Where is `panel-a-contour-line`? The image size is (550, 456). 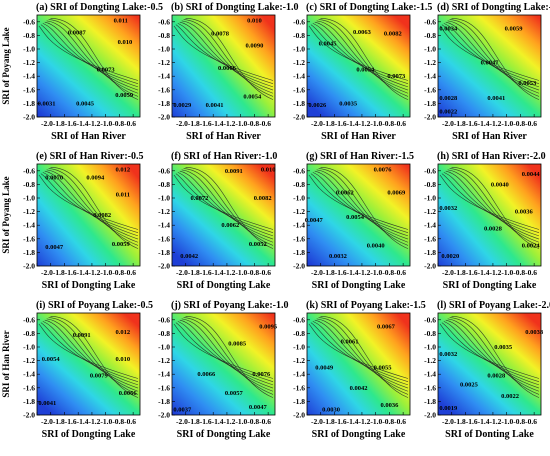 panel-a-contour-line is located at coordinates (93, 58).